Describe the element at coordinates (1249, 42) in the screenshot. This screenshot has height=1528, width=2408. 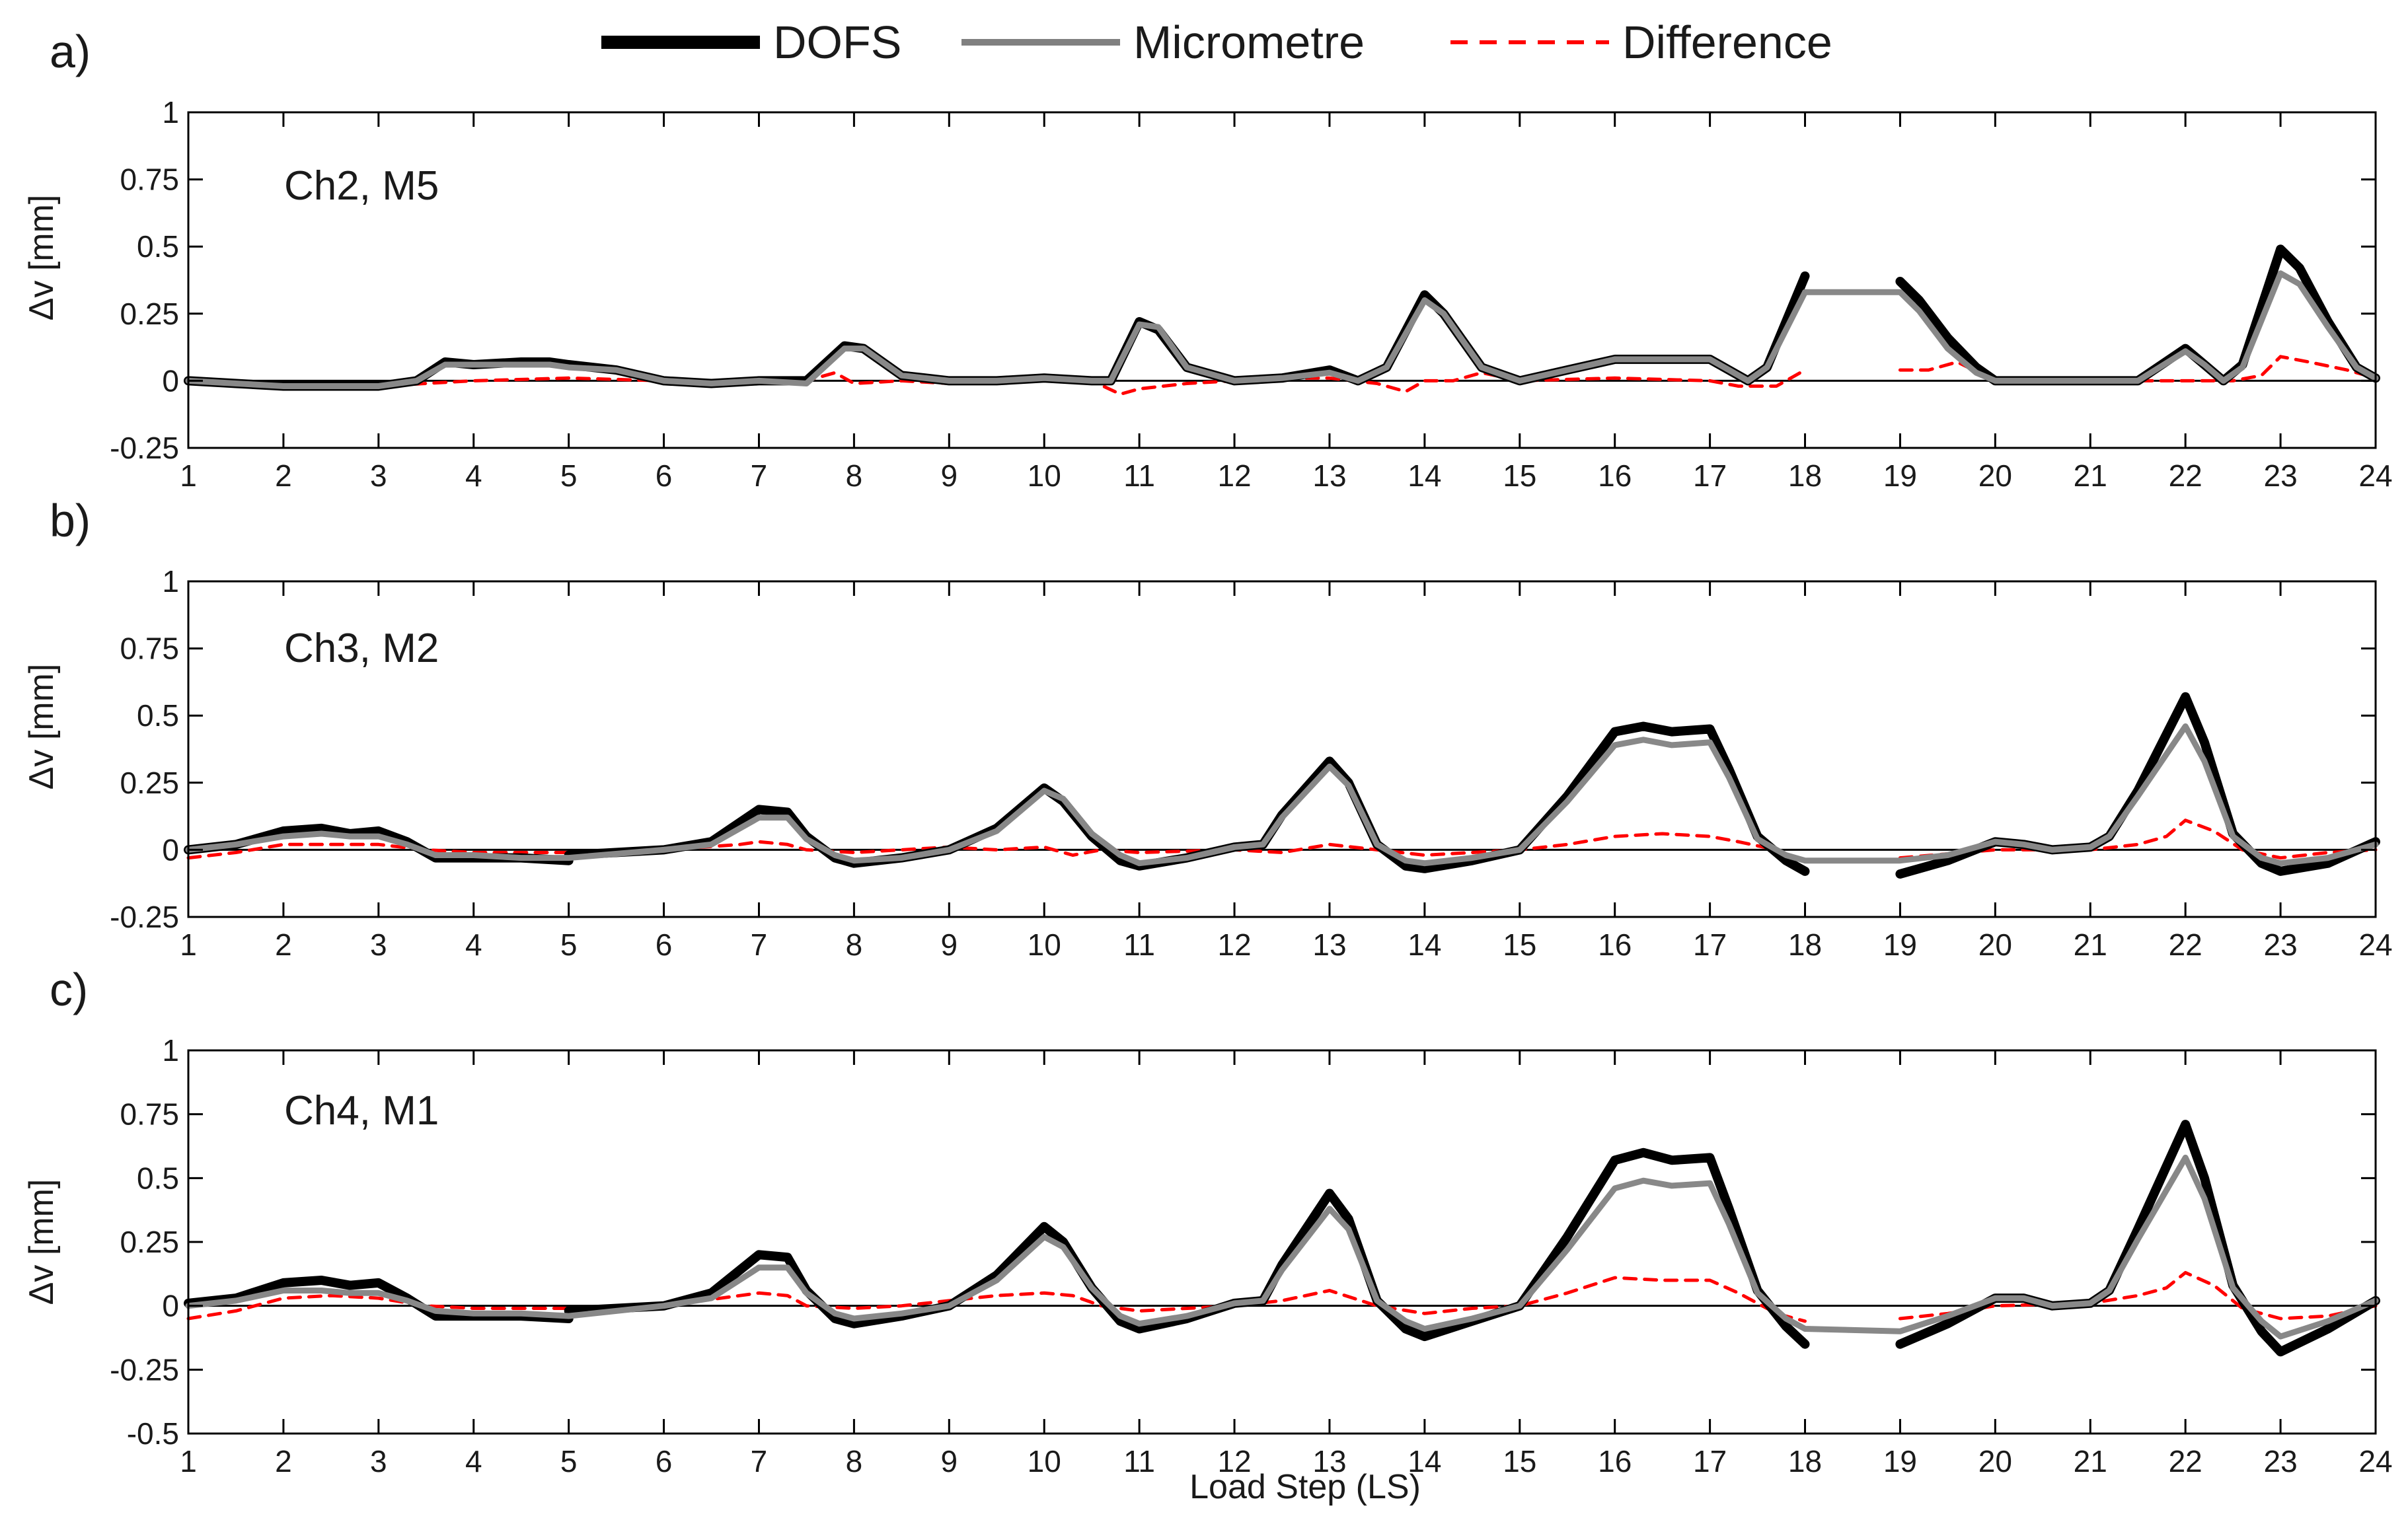
I see `legend-label-micrometre: Micrometre` at that location.